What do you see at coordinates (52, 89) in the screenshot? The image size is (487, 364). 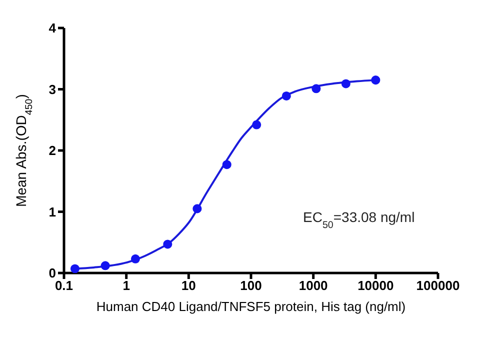 I see `y-tick-label: 3` at bounding box center [52, 89].